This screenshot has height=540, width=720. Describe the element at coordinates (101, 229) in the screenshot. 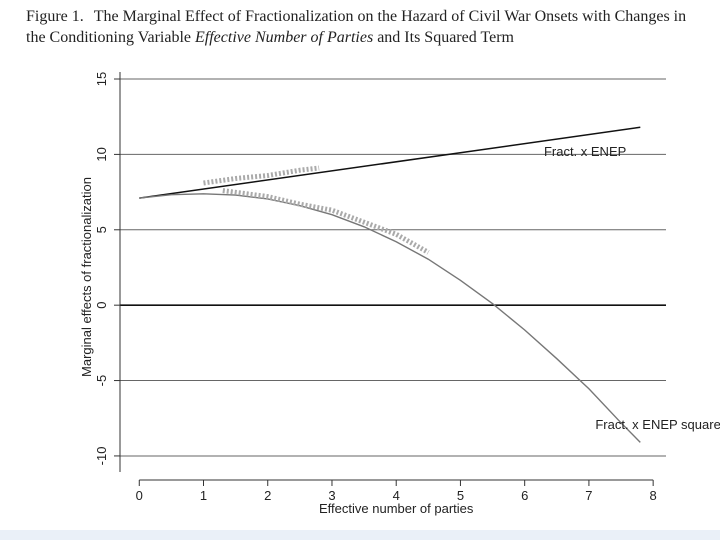

I see `y-tick-label: 5` at that location.